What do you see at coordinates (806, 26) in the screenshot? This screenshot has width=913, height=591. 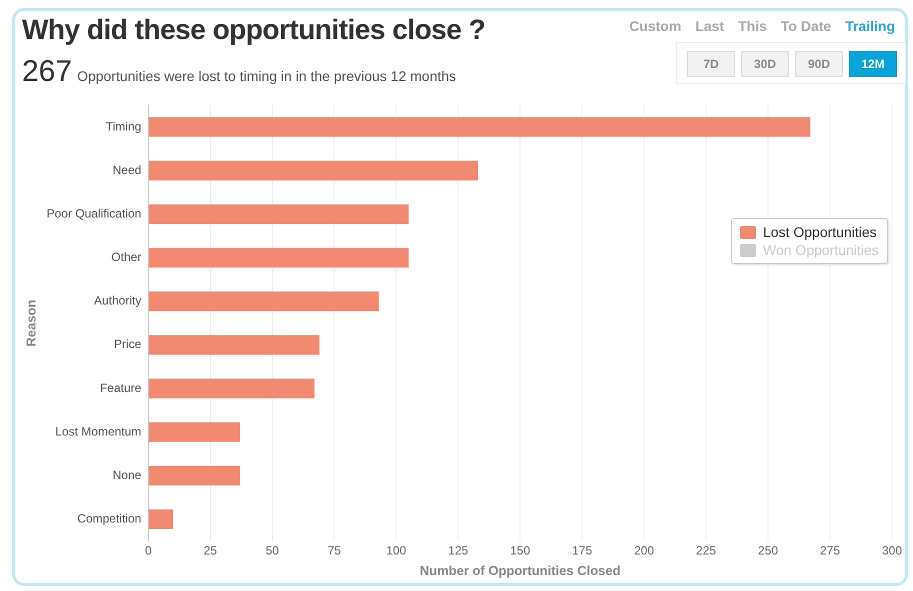 I see `text: To Date` at bounding box center [806, 26].